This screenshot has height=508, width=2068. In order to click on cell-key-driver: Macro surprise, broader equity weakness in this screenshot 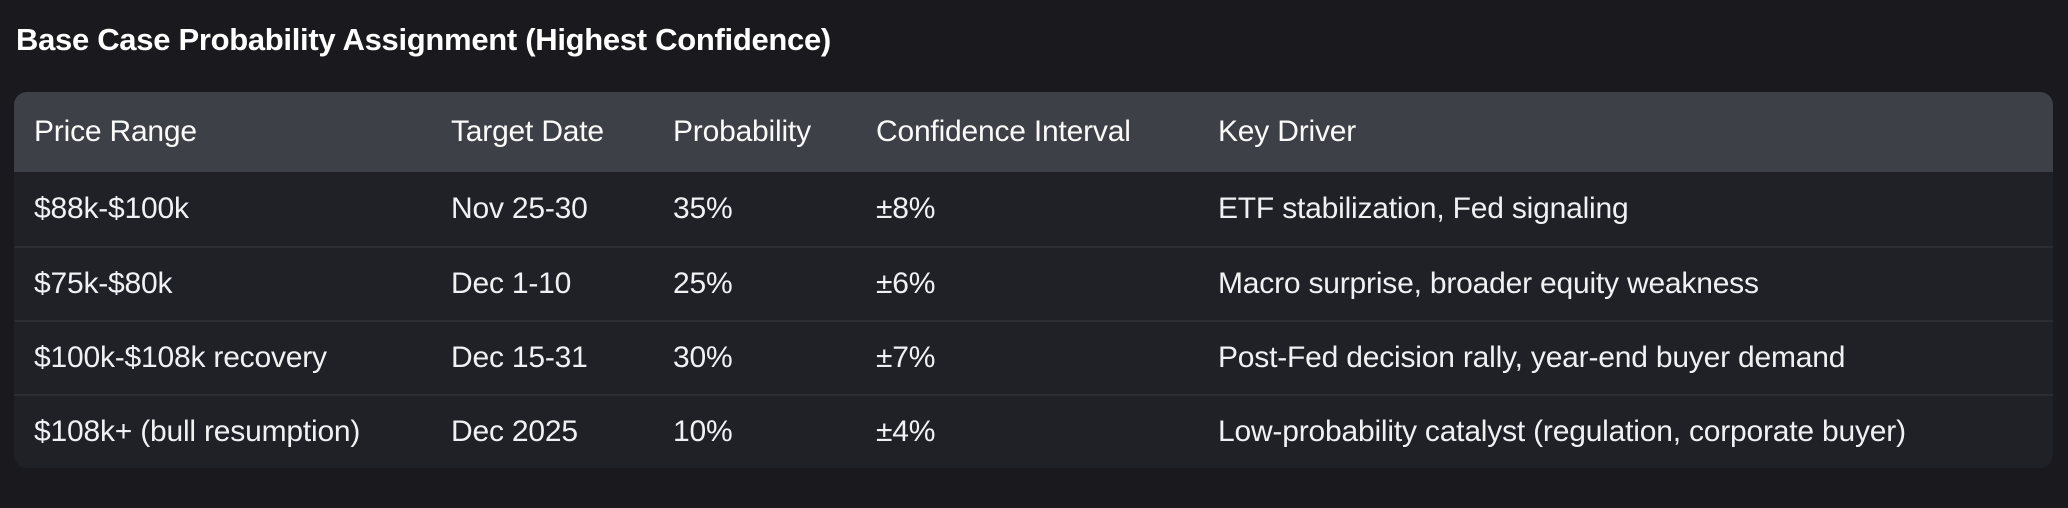, I will do `click(1488, 283)`.